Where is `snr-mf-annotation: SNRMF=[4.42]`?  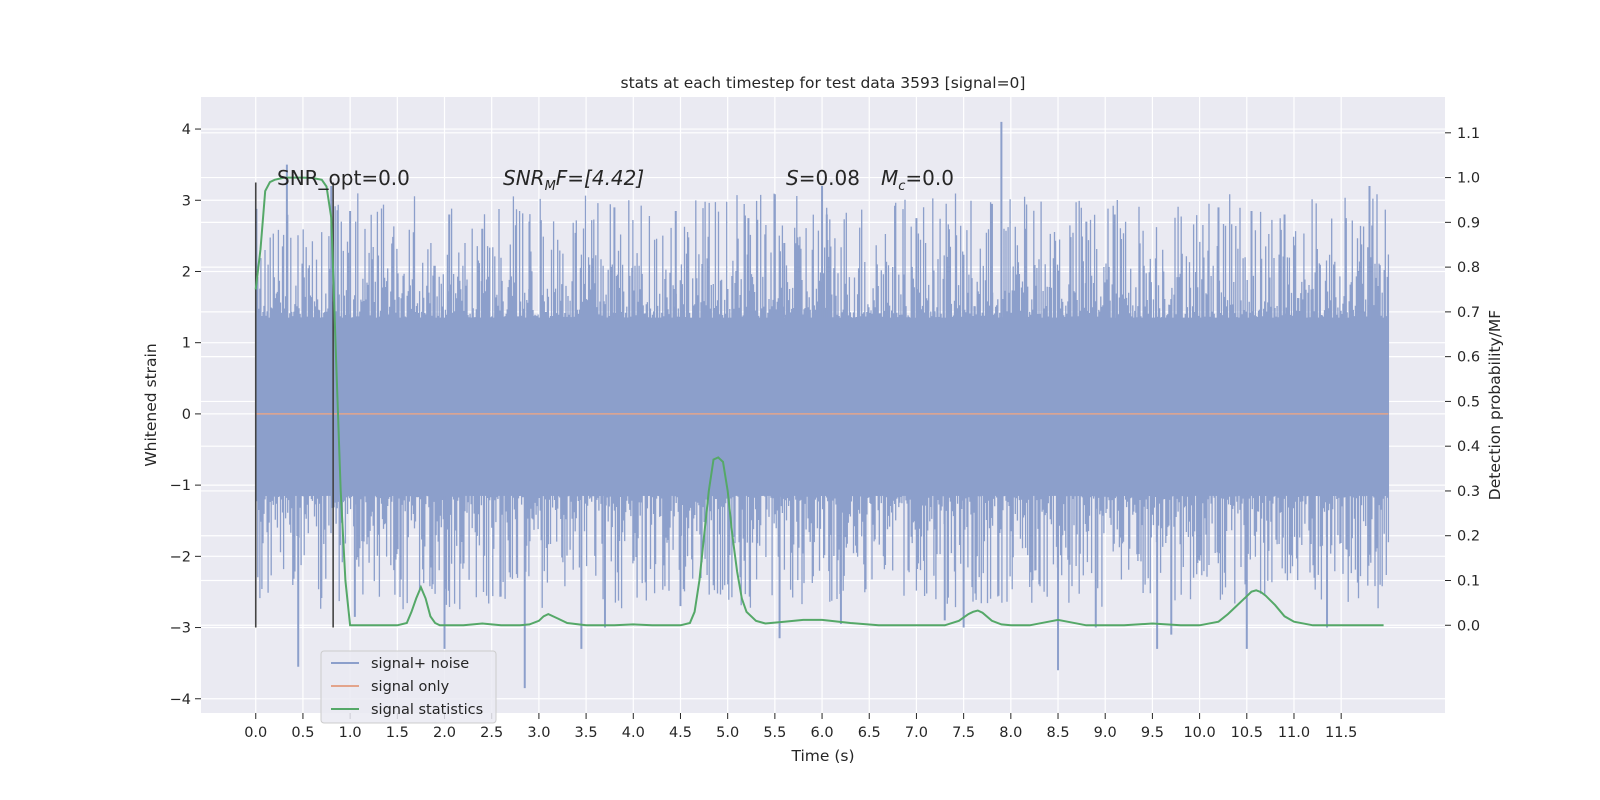 snr-mf-annotation: SNRMF=[4.42] is located at coordinates (573, 180).